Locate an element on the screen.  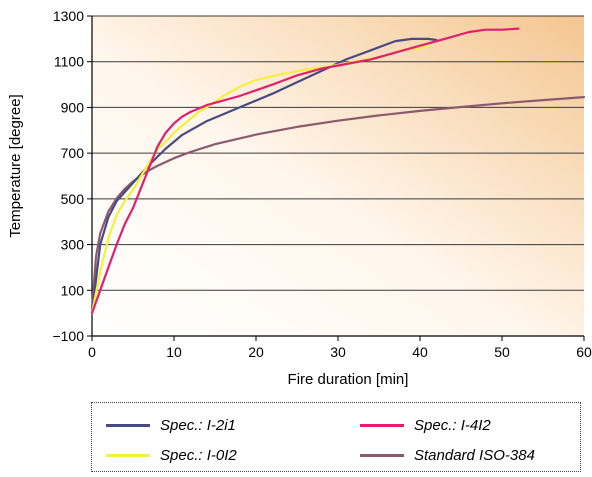
legend-label: Standard ISO-384 is located at coordinates (474, 455).